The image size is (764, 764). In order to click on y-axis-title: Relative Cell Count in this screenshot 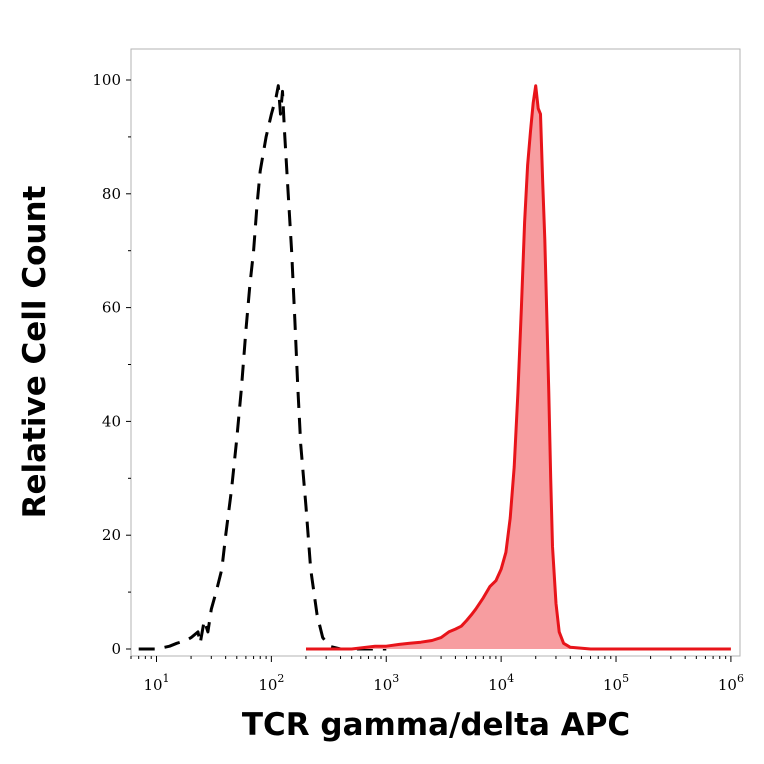, I will do `click(35, 351)`.